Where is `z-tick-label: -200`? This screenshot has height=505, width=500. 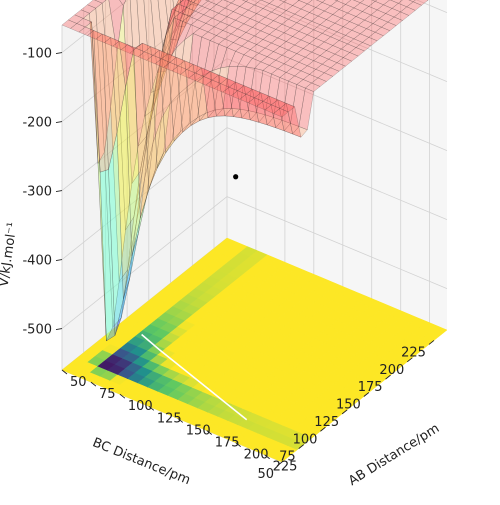 z-tick-label: -200 is located at coordinates (37, 123).